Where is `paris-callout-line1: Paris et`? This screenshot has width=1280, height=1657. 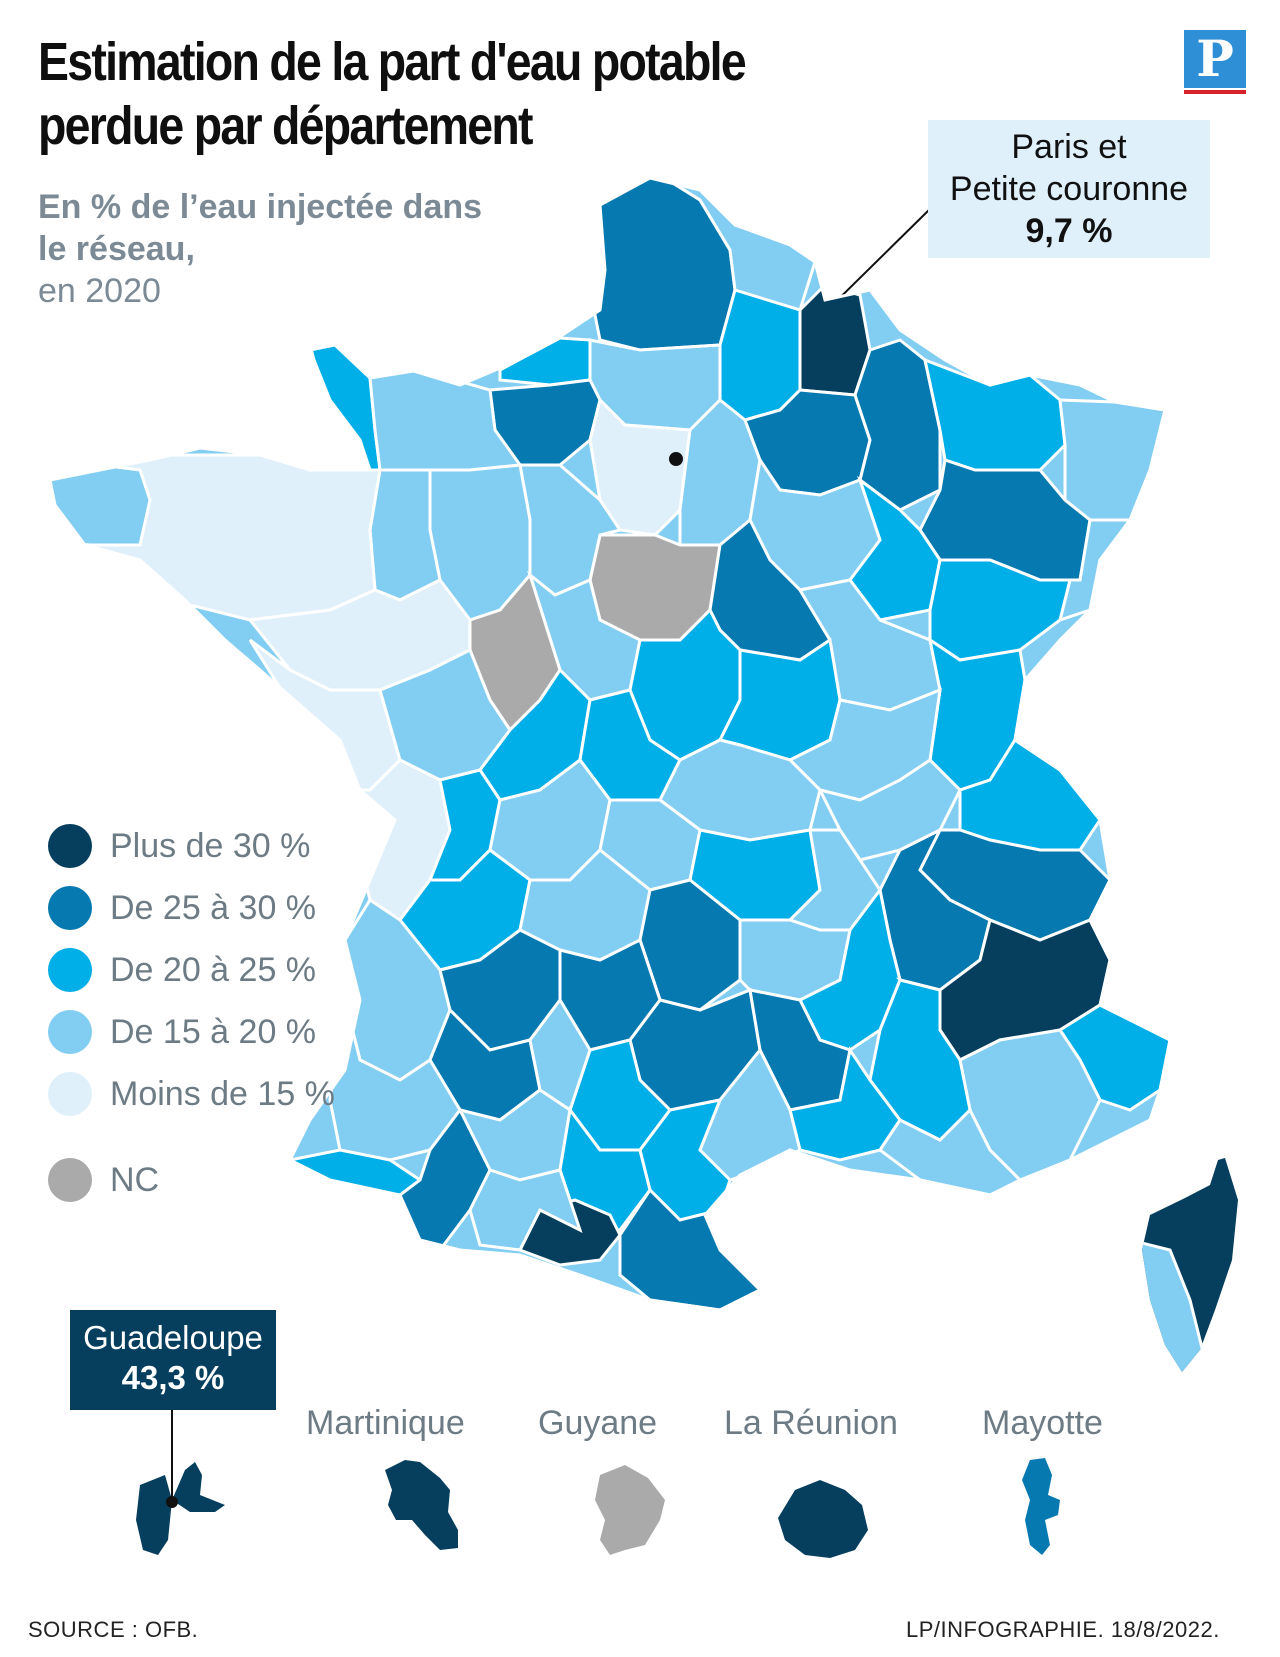 paris-callout-line1: Paris et is located at coordinates (1069, 147).